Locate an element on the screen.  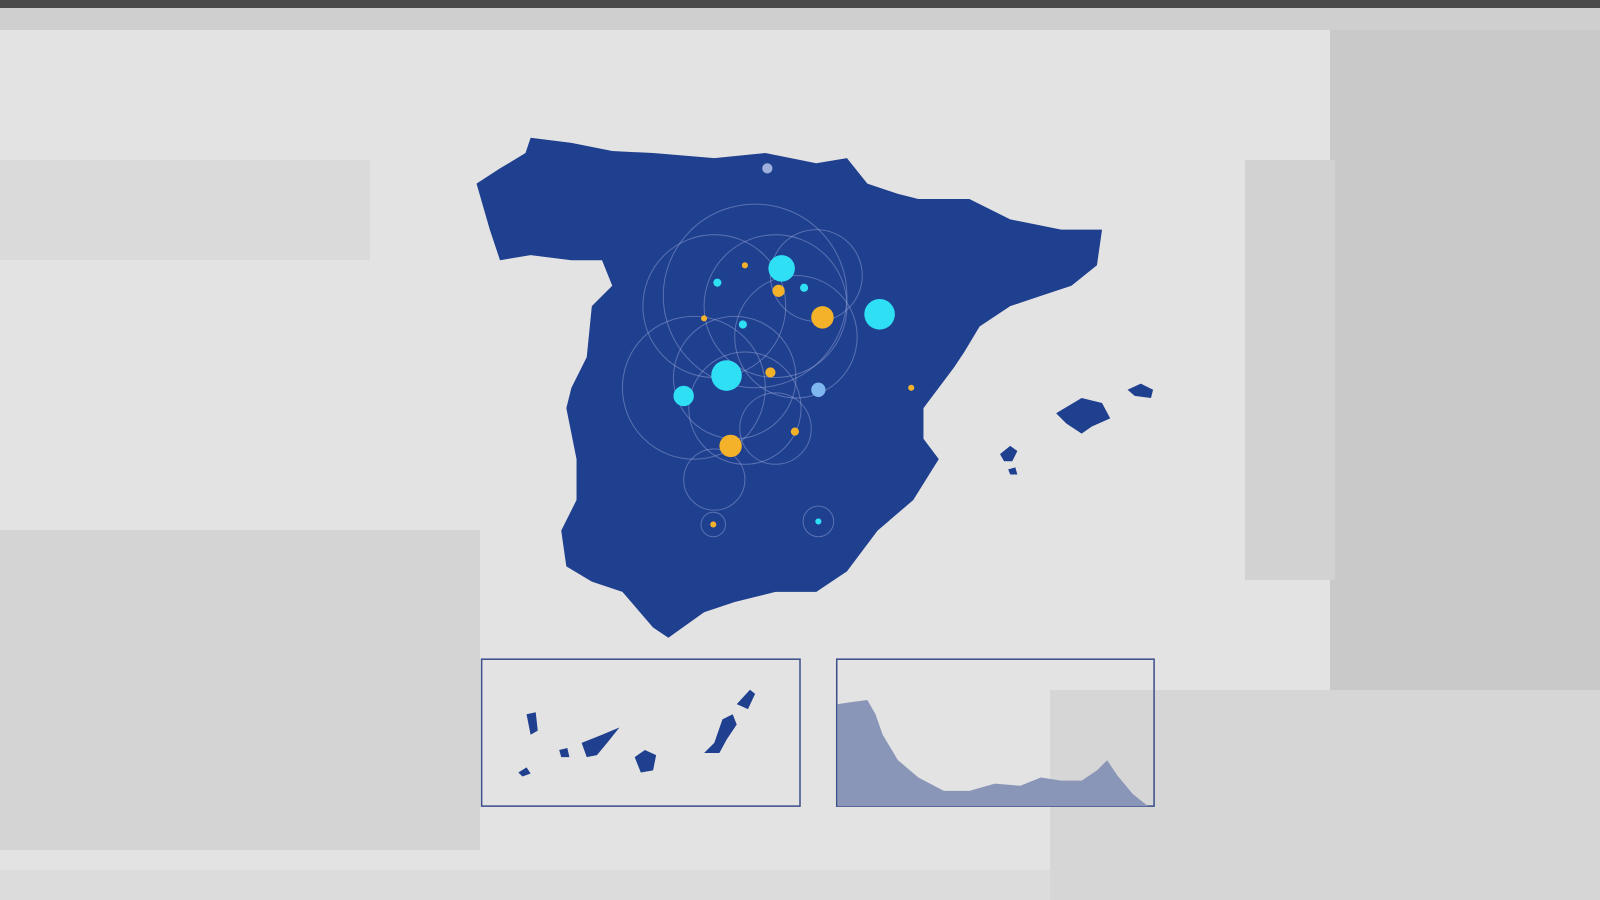
mallorca is located at coordinates (1083, 415).